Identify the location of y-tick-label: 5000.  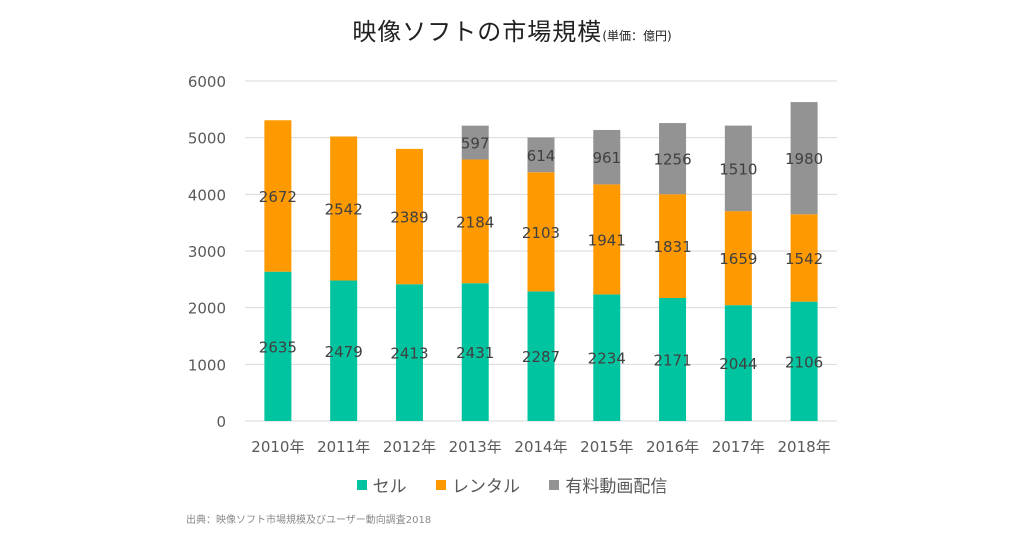
(207, 139).